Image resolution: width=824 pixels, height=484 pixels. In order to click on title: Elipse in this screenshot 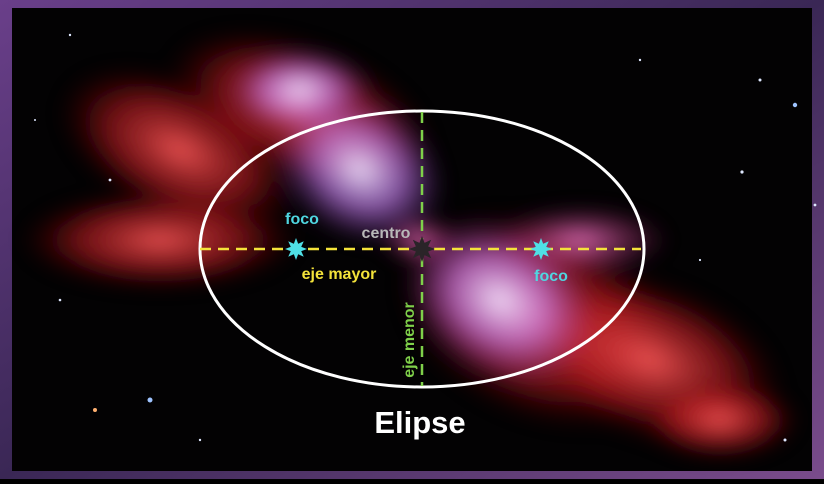, I will do `click(419, 422)`.